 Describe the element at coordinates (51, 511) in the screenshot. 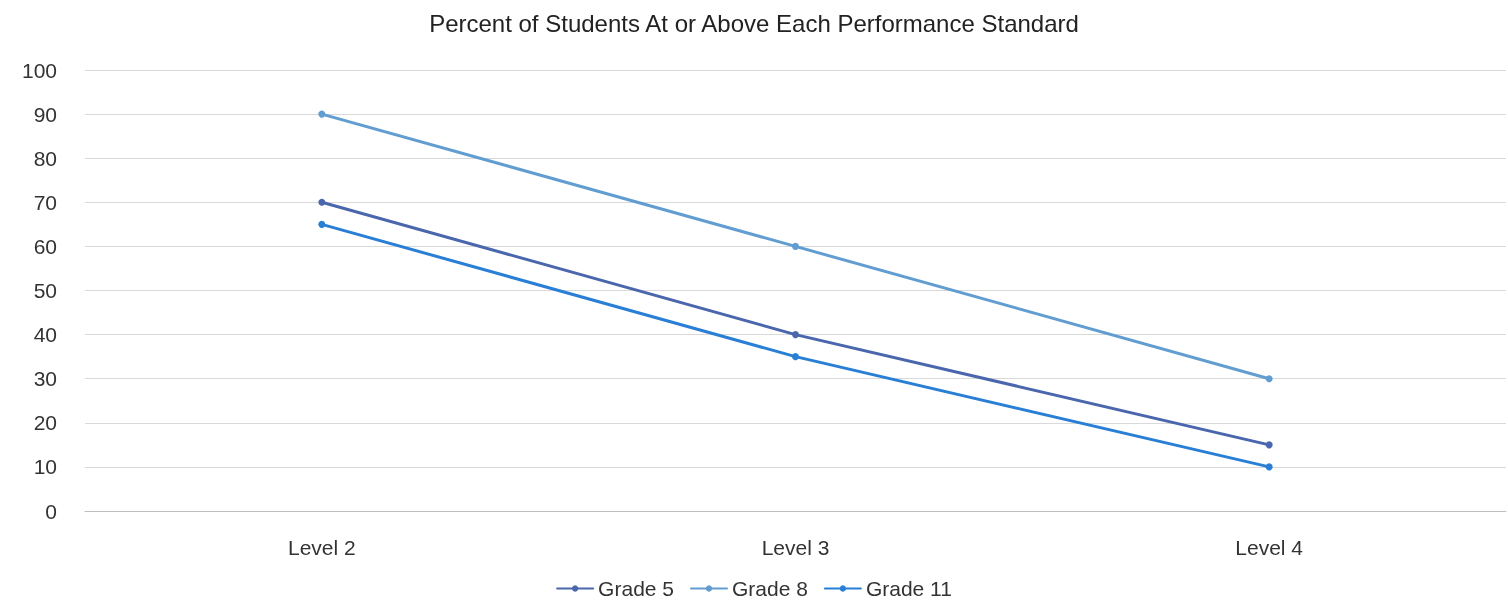

I see `y-tick-label: 0` at that location.